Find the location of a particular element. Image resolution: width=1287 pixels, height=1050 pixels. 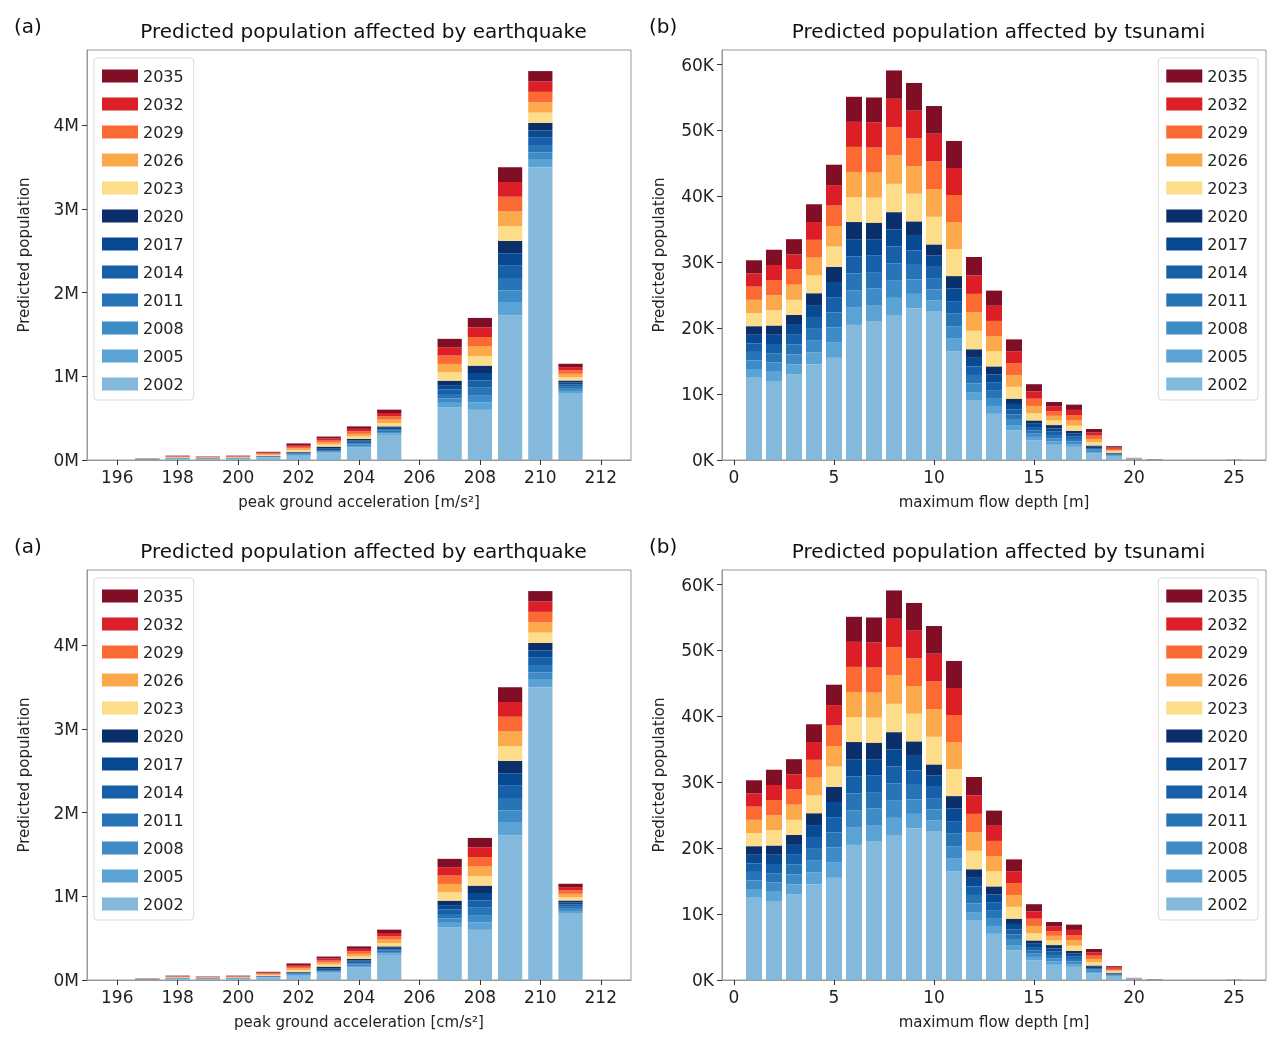

x-axis-title: peak ground acceleration [cm/s²] is located at coordinates (359, 1021).